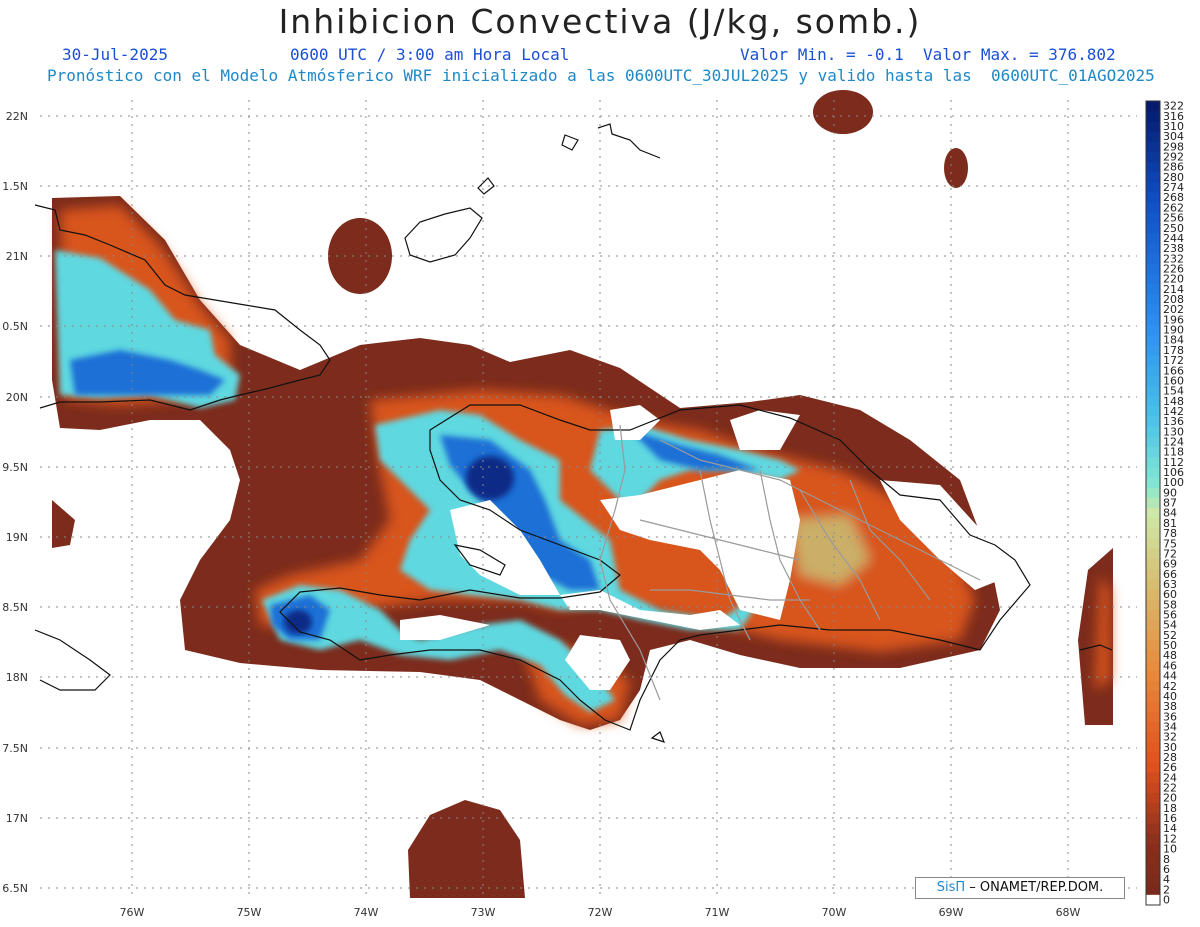 This screenshot has height=927, width=1200. Describe the element at coordinates (1166, 859) in the screenshot. I see `colorbar-label: 8` at that location.